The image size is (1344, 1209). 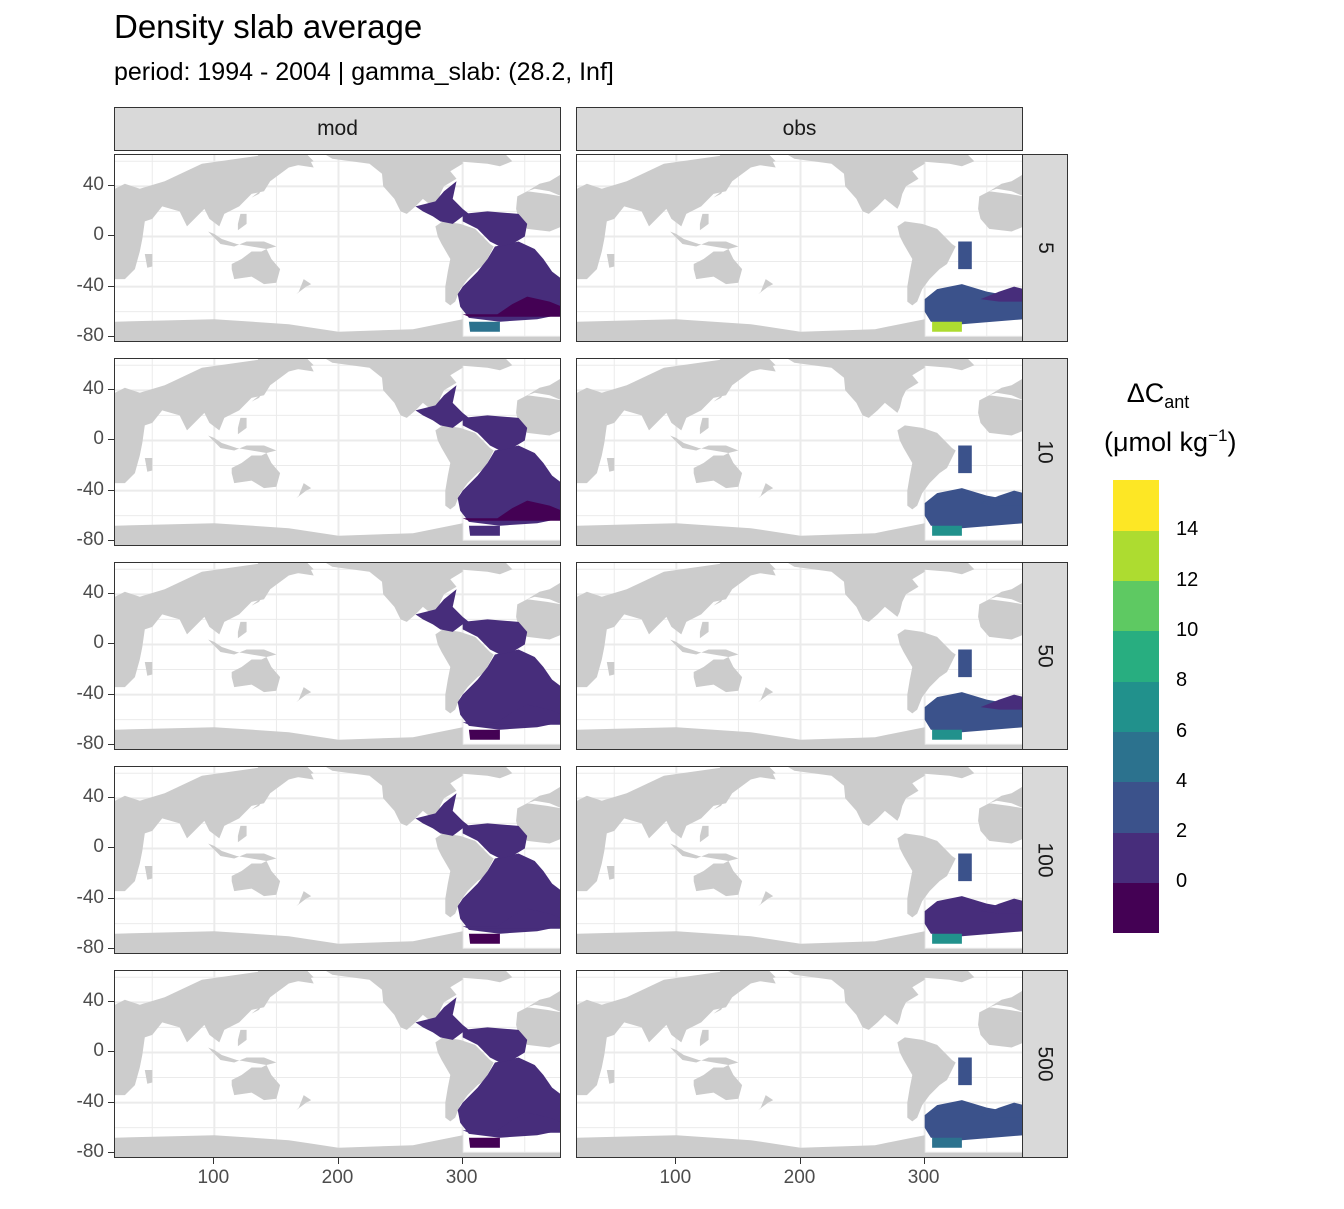 What do you see at coordinates (337, 129) in the screenshot?
I see `facet-strip-mod: mod` at bounding box center [337, 129].